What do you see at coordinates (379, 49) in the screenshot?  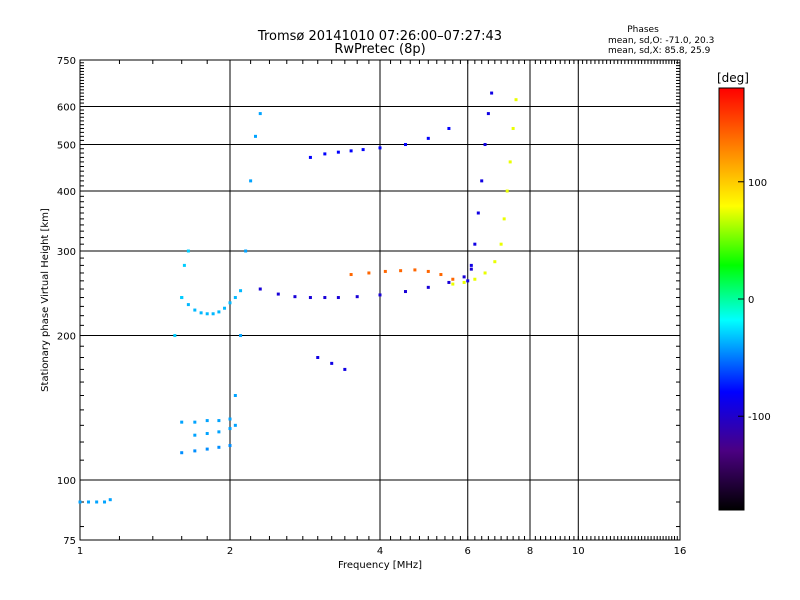 I see `chart-subtitle: RwPretec (8p)` at bounding box center [379, 49].